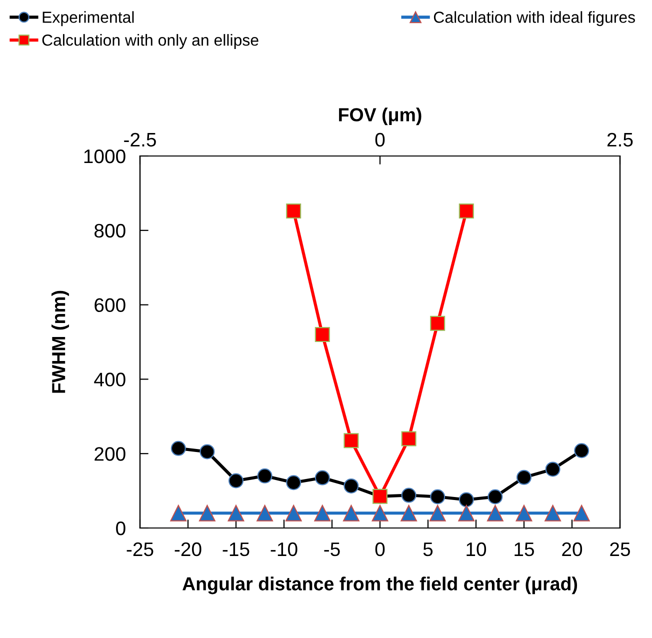  What do you see at coordinates (110, 454) in the screenshot?
I see `y-tick-label: 200` at bounding box center [110, 454].